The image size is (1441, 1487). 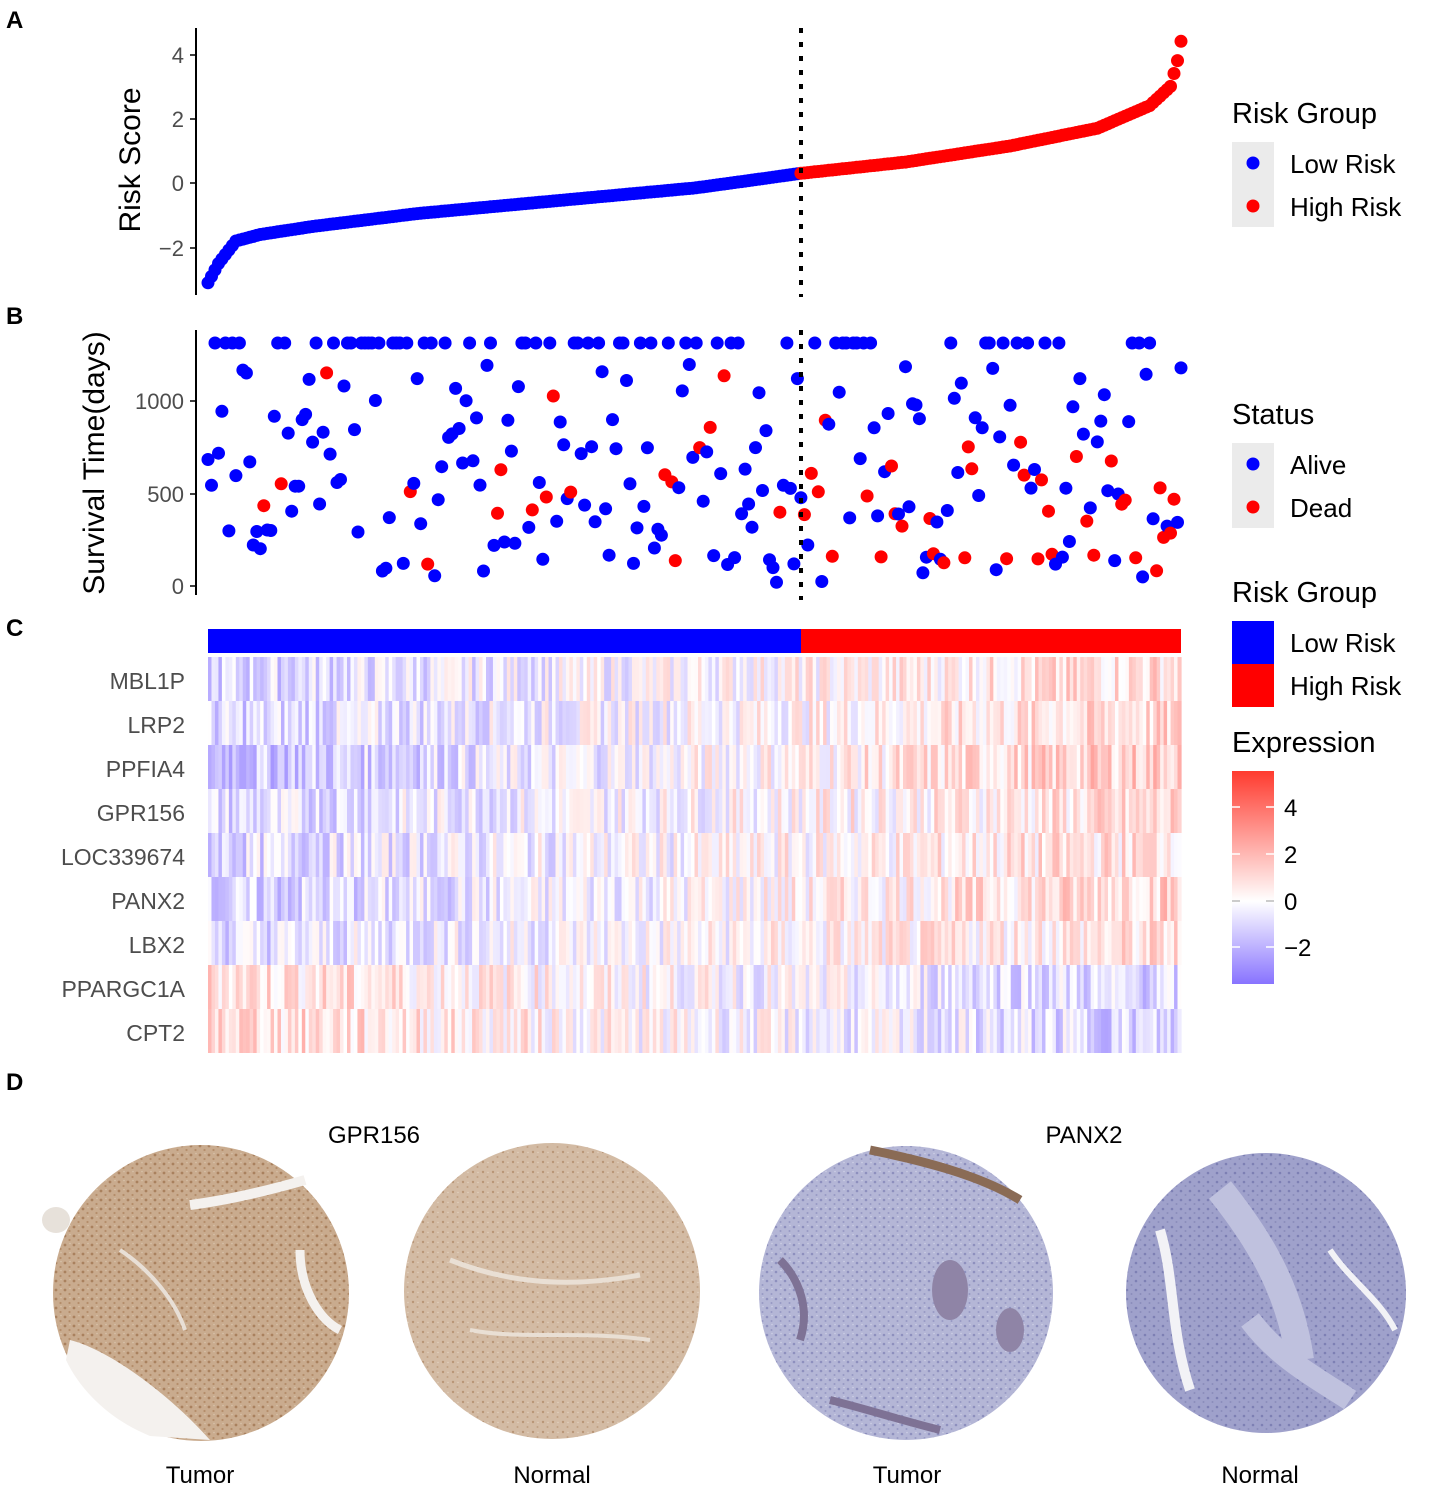 I want to click on legend-low-risk-c-label: Low Risk, so click(x=1343, y=643).